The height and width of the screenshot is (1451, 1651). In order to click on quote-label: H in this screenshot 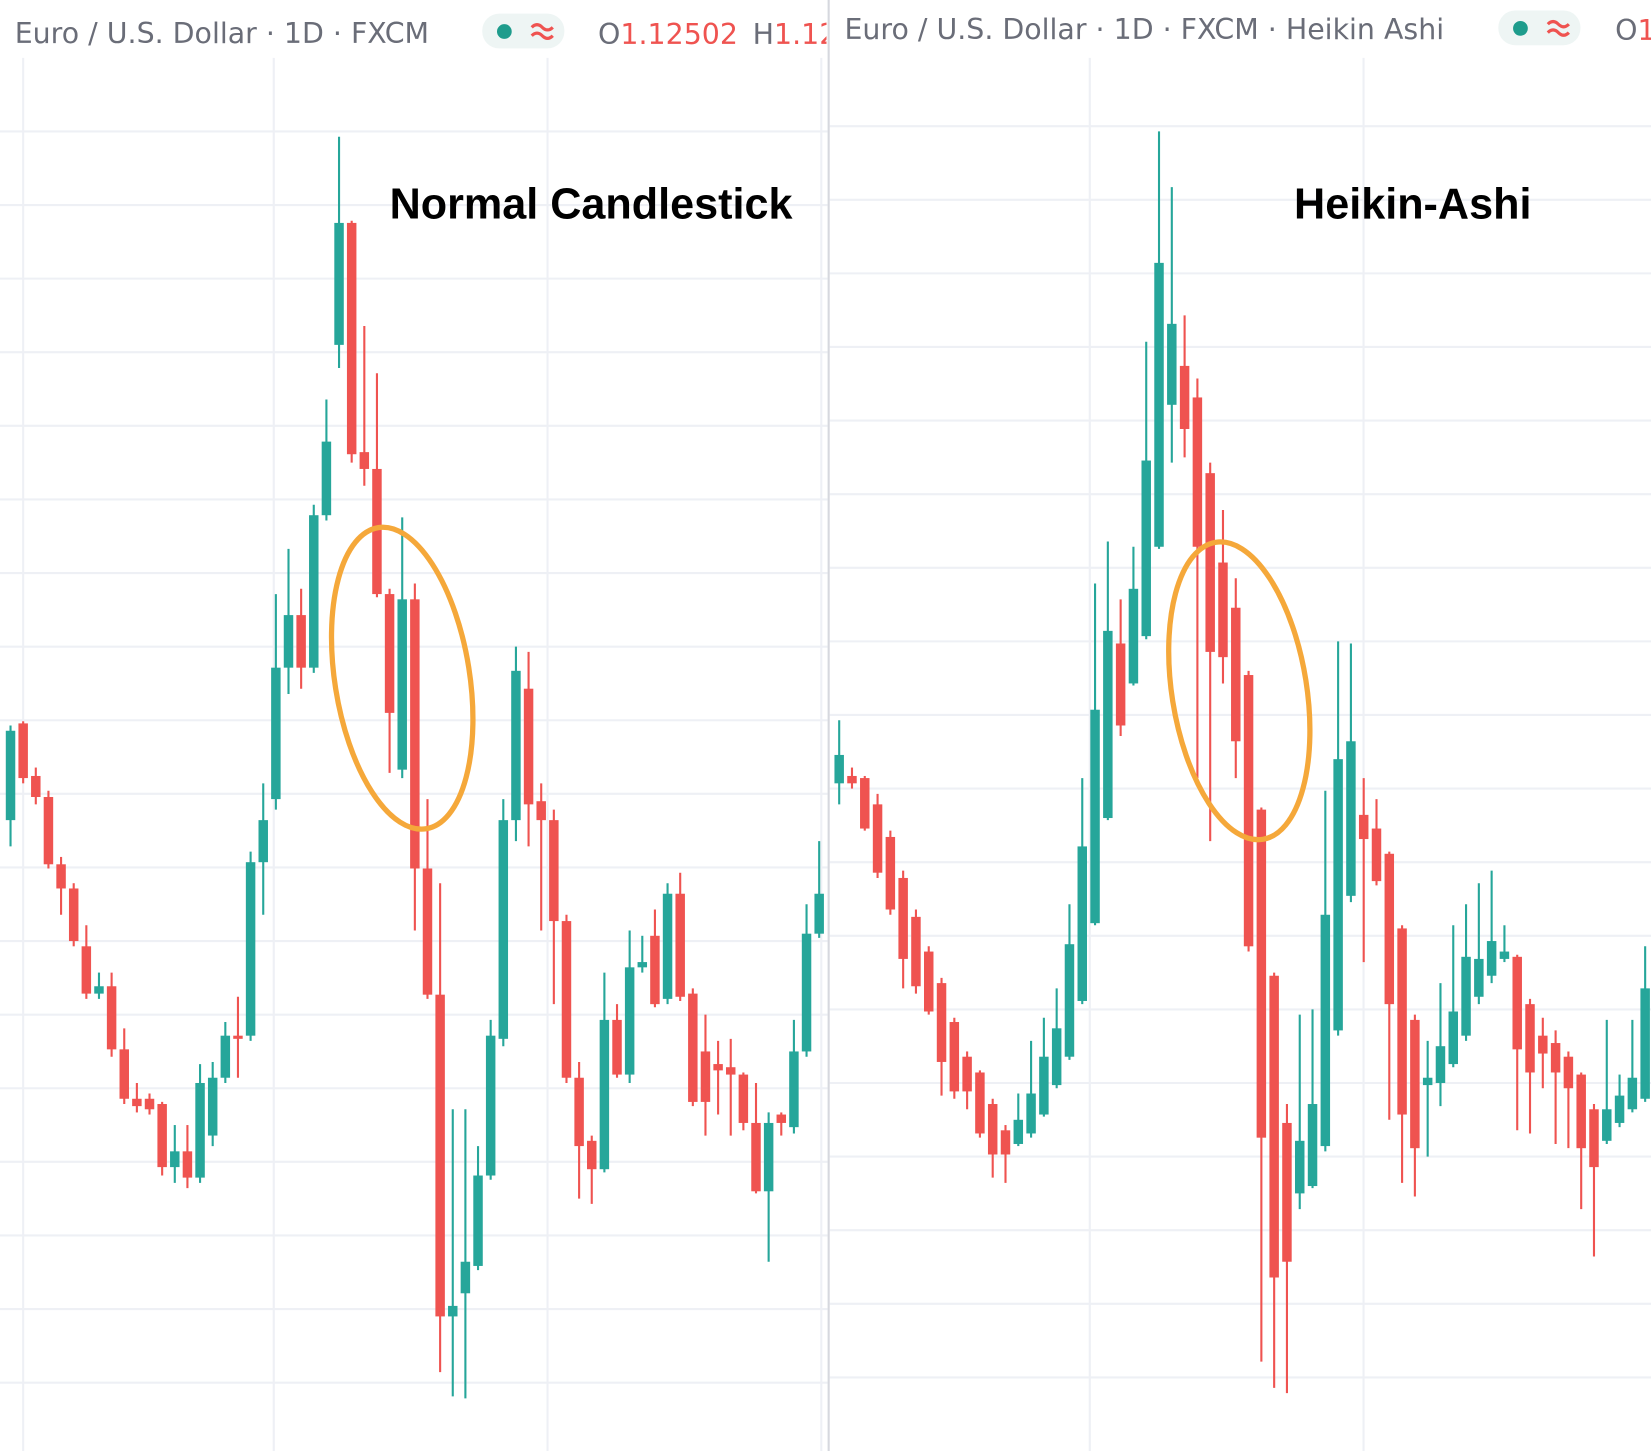, I will do `click(763, 34)`.